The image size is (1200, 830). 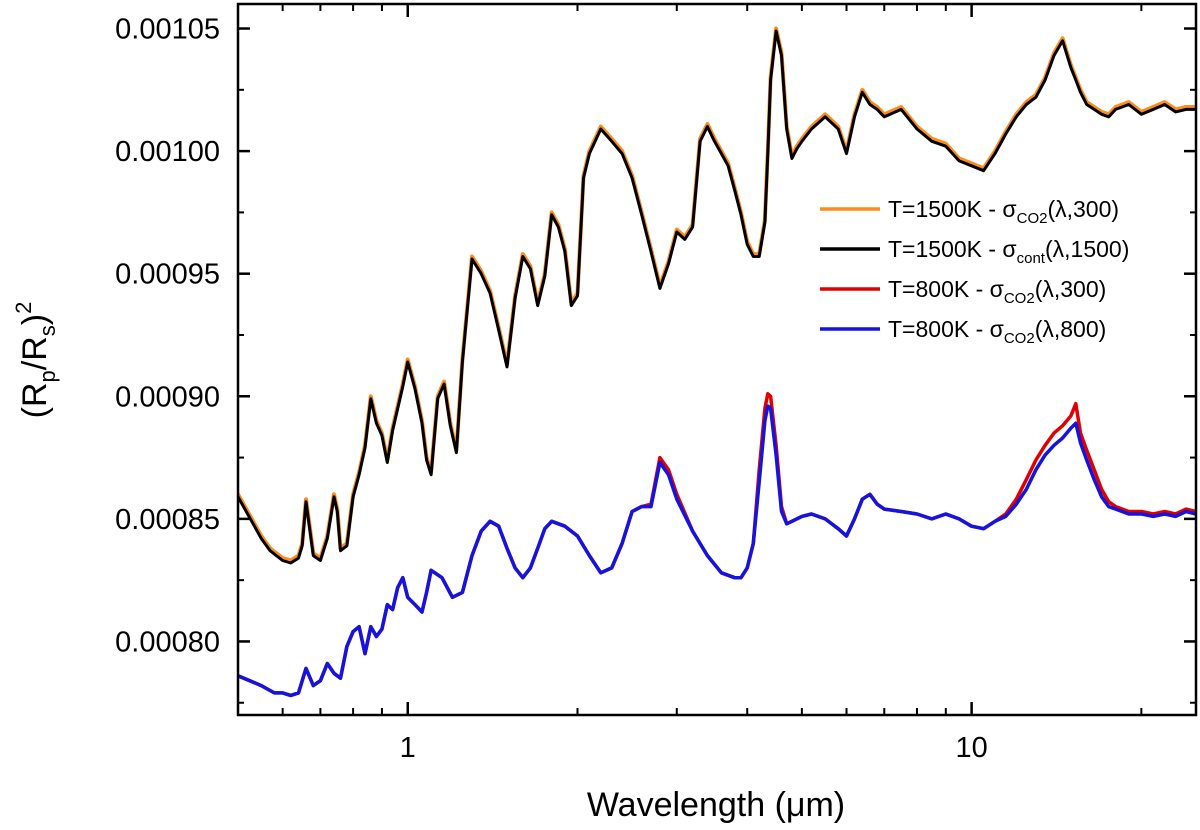 I want to click on y-tick-label: 0.00105, so click(x=167, y=30).